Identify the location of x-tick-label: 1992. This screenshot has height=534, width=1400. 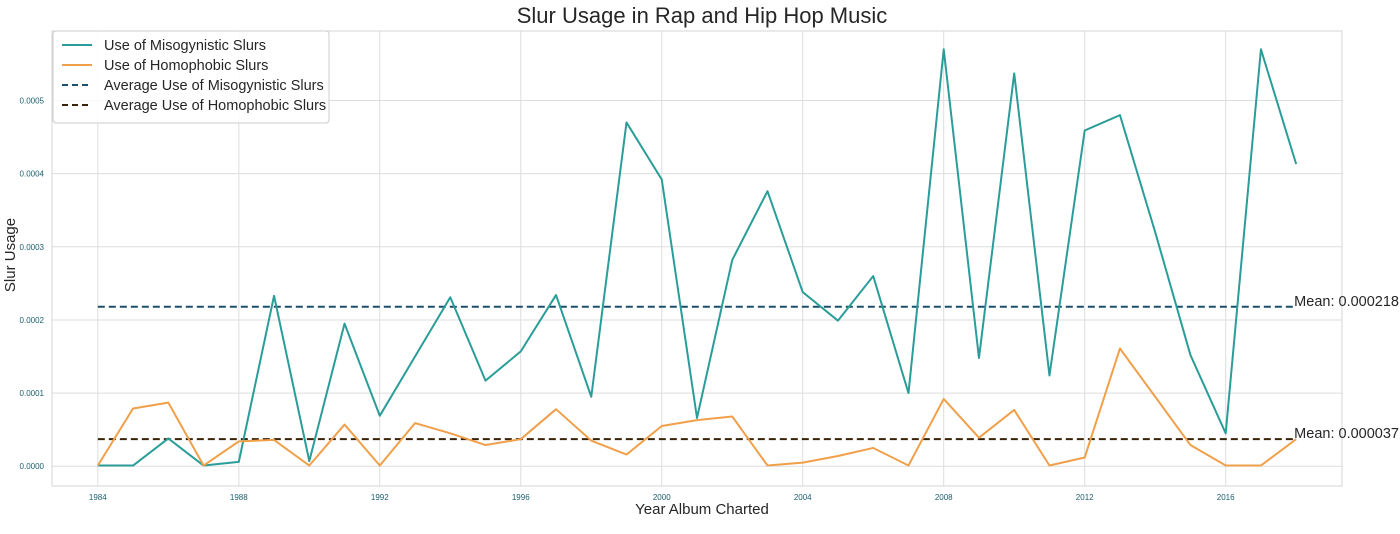
(380, 497).